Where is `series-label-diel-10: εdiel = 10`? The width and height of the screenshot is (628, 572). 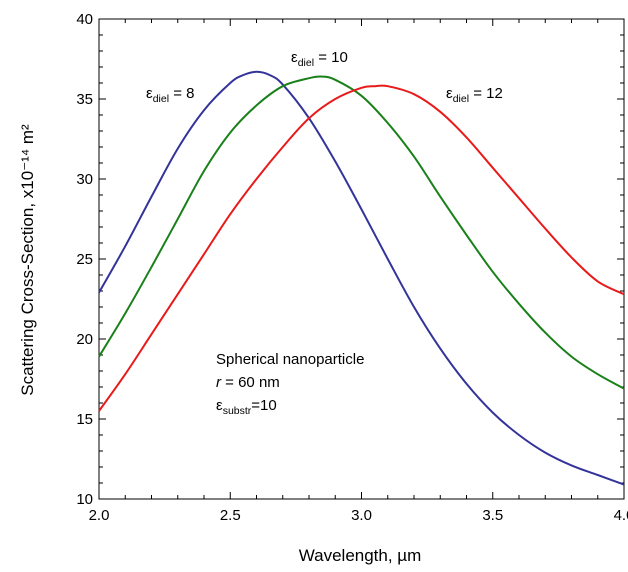
series-label-diel-10: εdiel = 10 is located at coordinates (319, 59).